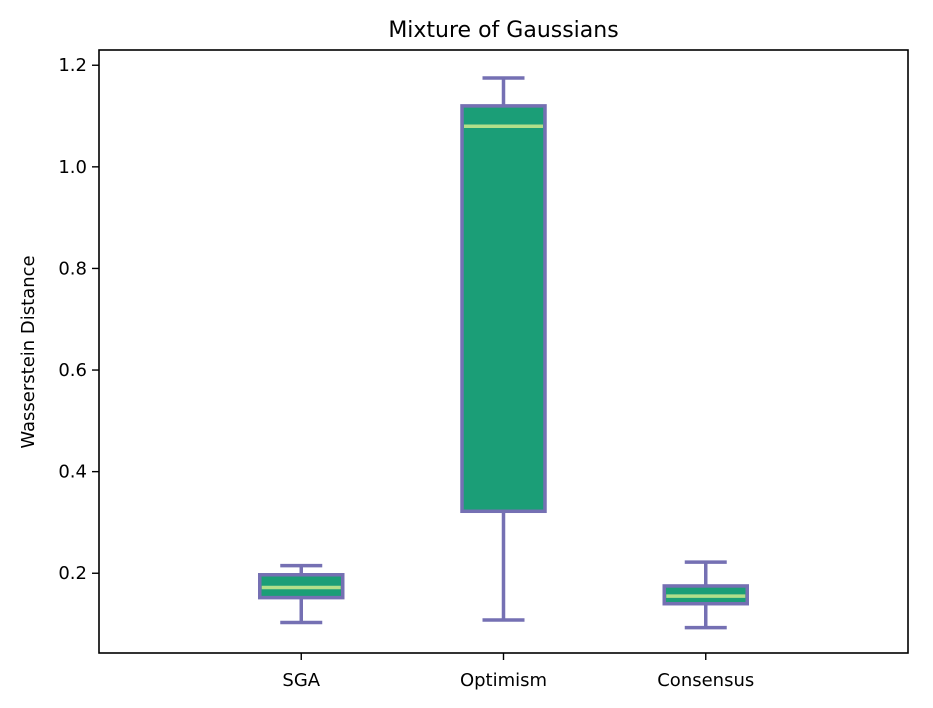  Describe the element at coordinates (72, 268) in the screenshot. I see `y-tick-label: 0.8` at that location.